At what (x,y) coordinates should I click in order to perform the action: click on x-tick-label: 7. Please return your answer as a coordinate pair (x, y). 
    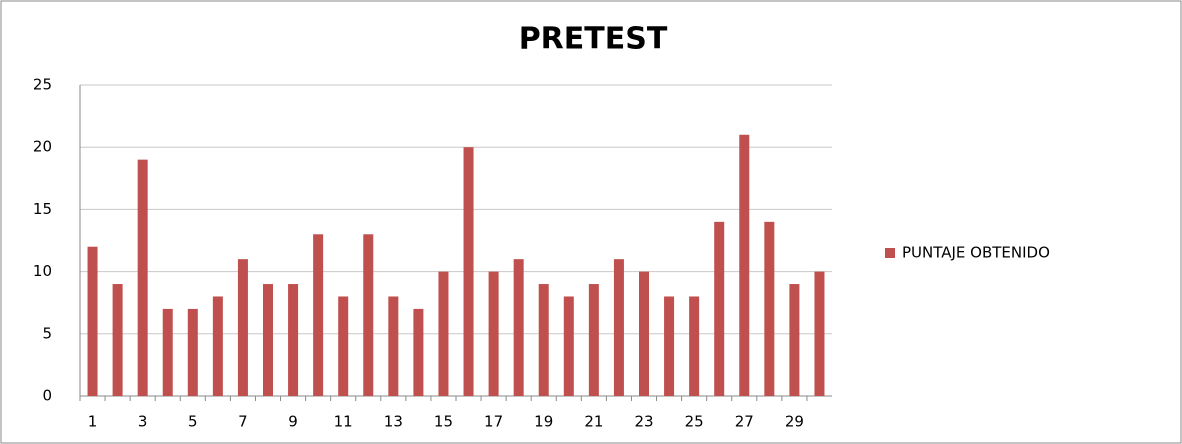
    Looking at the image, I should click on (243, 422).